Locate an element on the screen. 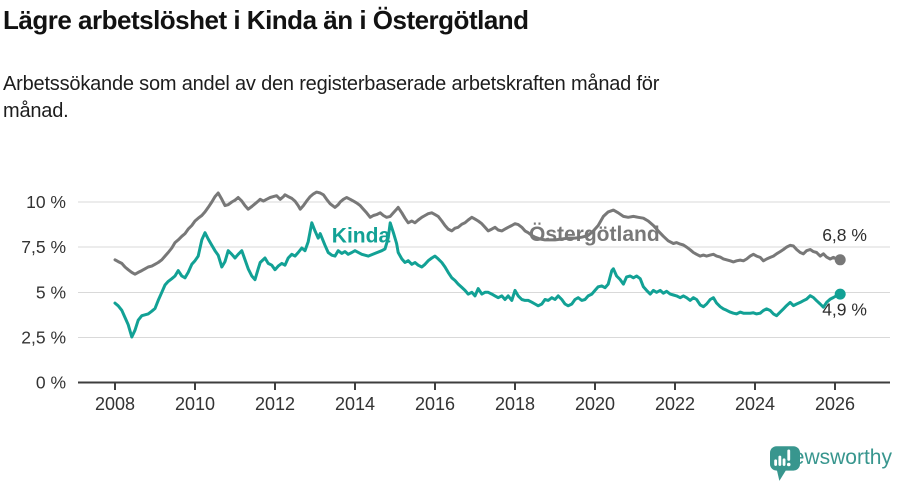 Image resolution: width=900 pixels, height=482 pixels. x-axis-label: 2008 is located at coordinates (115, 404).